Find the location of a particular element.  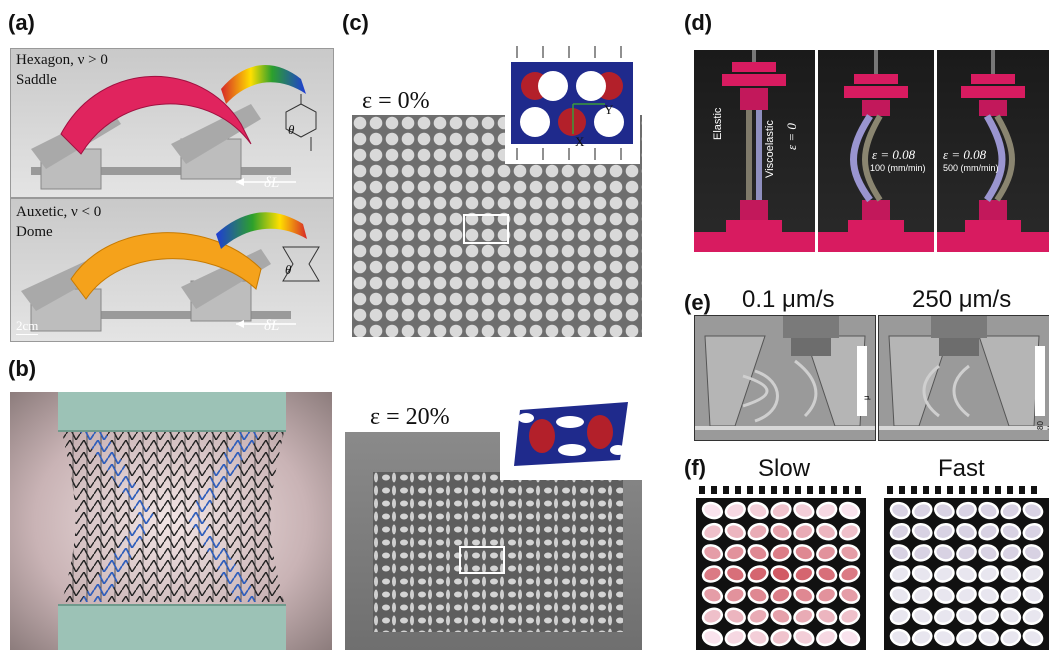

saddle-label: Saddle is located at coordinates (36, 80).